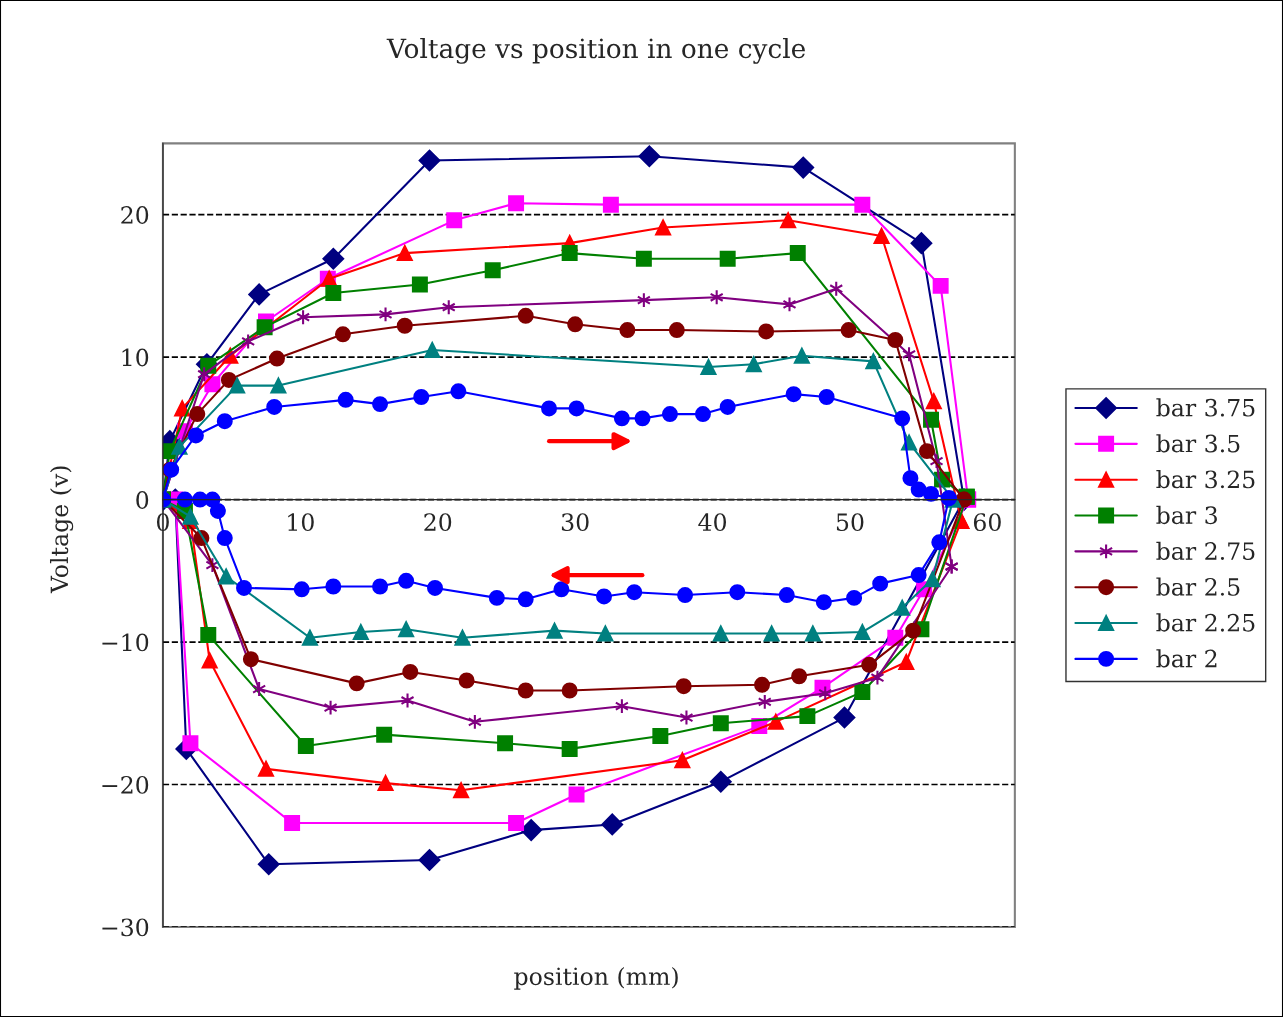 This screenshot has width=1283, height=1017. Describe the element at coordinates (987, 522) in the screenshot. I see `x-tick-label: 60` at that location.